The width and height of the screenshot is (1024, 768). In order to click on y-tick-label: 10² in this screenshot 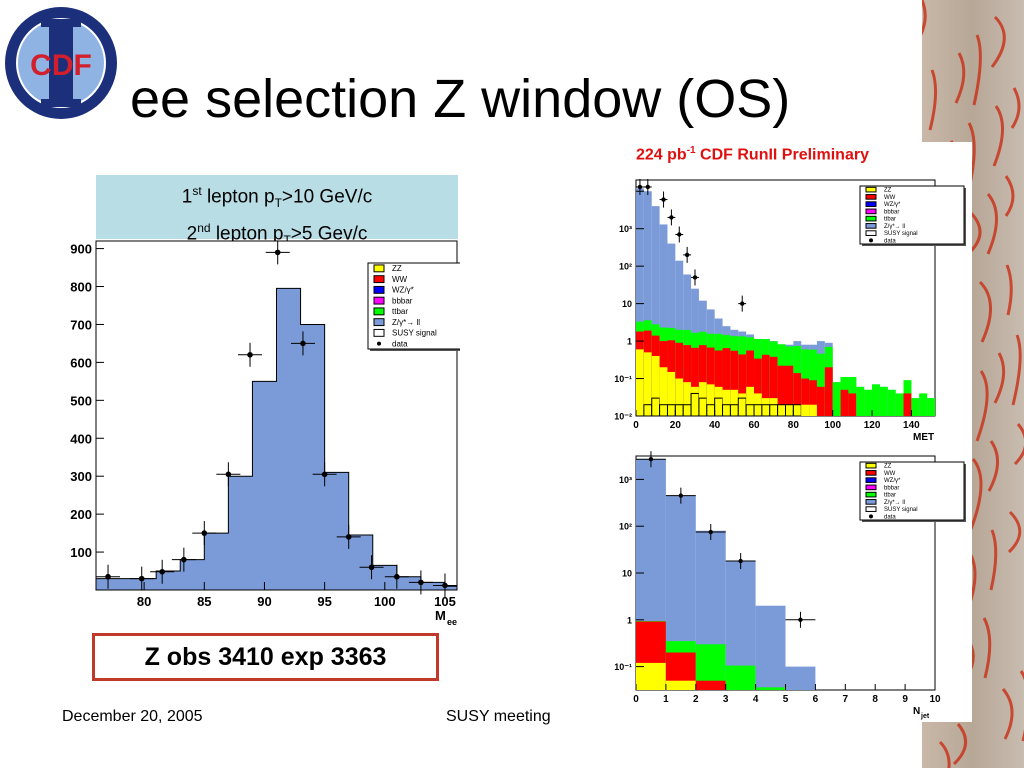, I will do `click(625, 267)`.